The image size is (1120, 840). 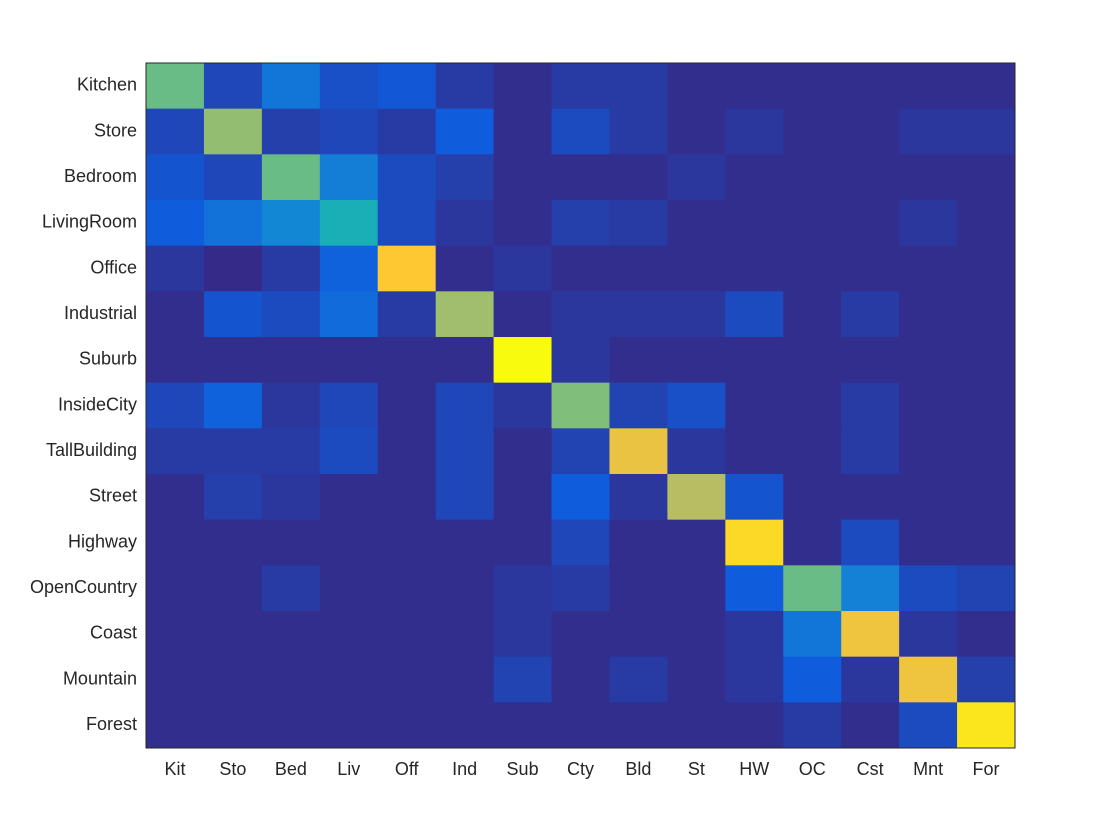 I want to click on y-tick-label: Highway, so click(x=102, y=541).